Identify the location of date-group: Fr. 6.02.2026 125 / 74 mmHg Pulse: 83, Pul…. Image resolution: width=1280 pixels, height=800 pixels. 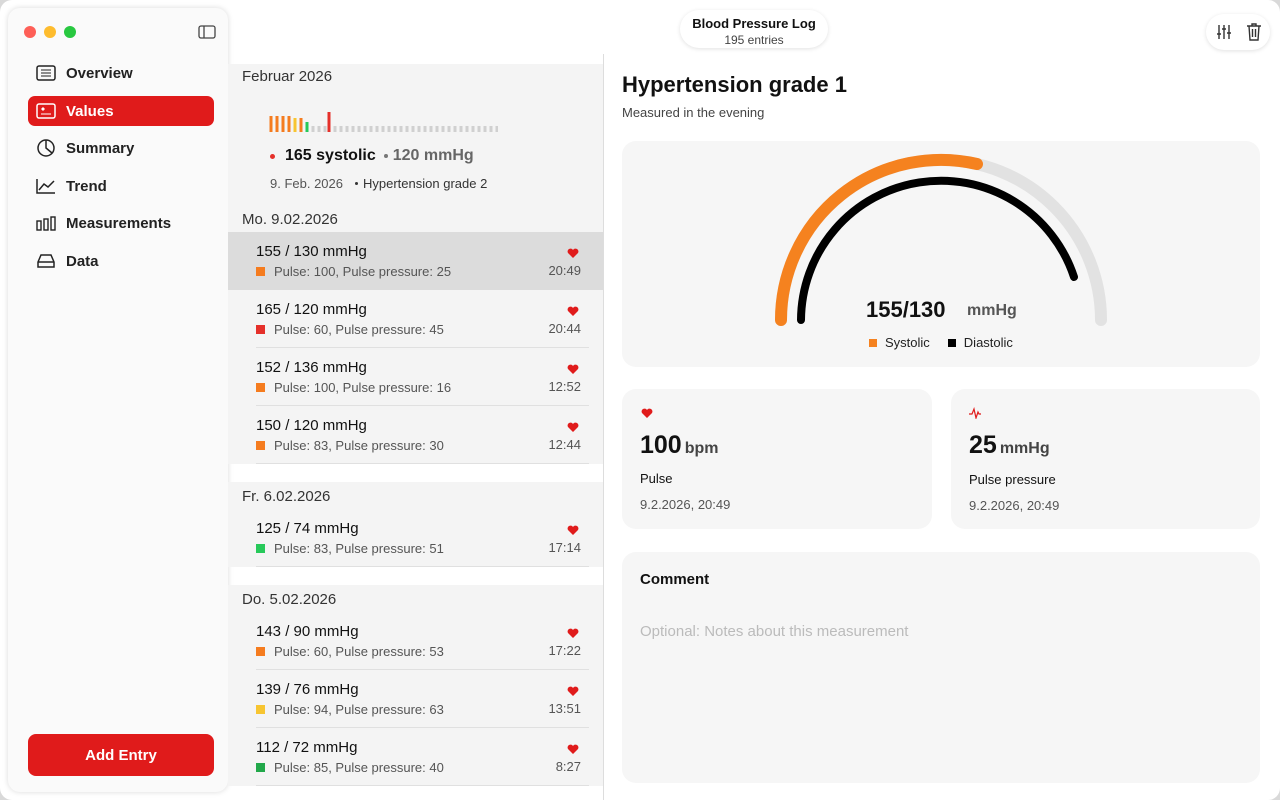
(415, 524).